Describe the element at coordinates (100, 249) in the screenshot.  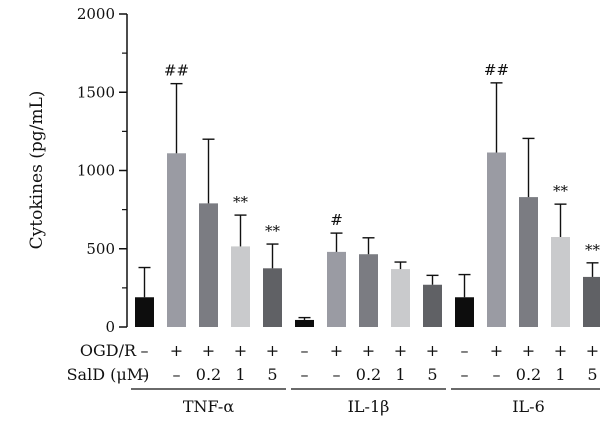
I see `y-tick-label: 500` at that location.